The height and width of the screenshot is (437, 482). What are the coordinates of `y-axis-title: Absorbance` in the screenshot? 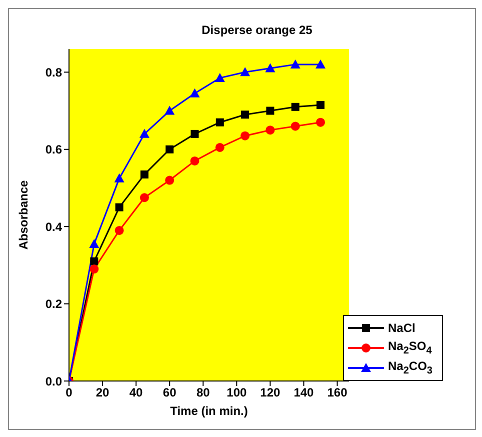 It's located at (23, 215).